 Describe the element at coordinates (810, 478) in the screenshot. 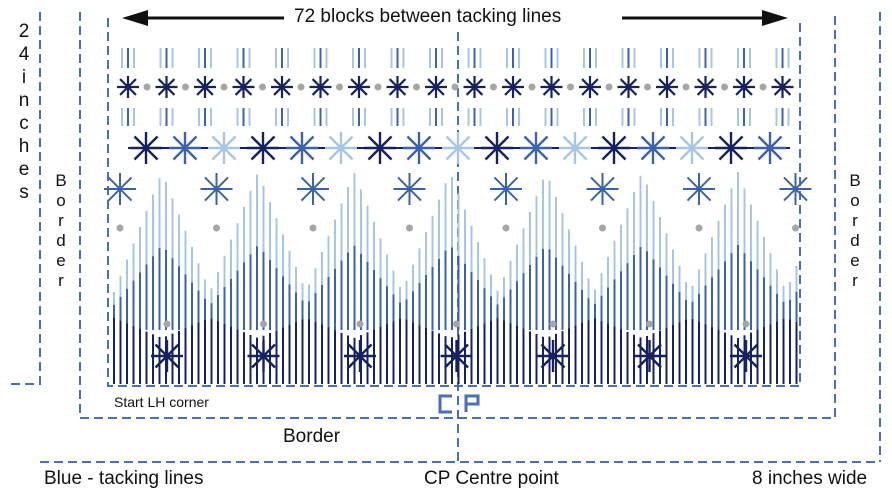

I see `width-label: 8 inches wide` at that location.